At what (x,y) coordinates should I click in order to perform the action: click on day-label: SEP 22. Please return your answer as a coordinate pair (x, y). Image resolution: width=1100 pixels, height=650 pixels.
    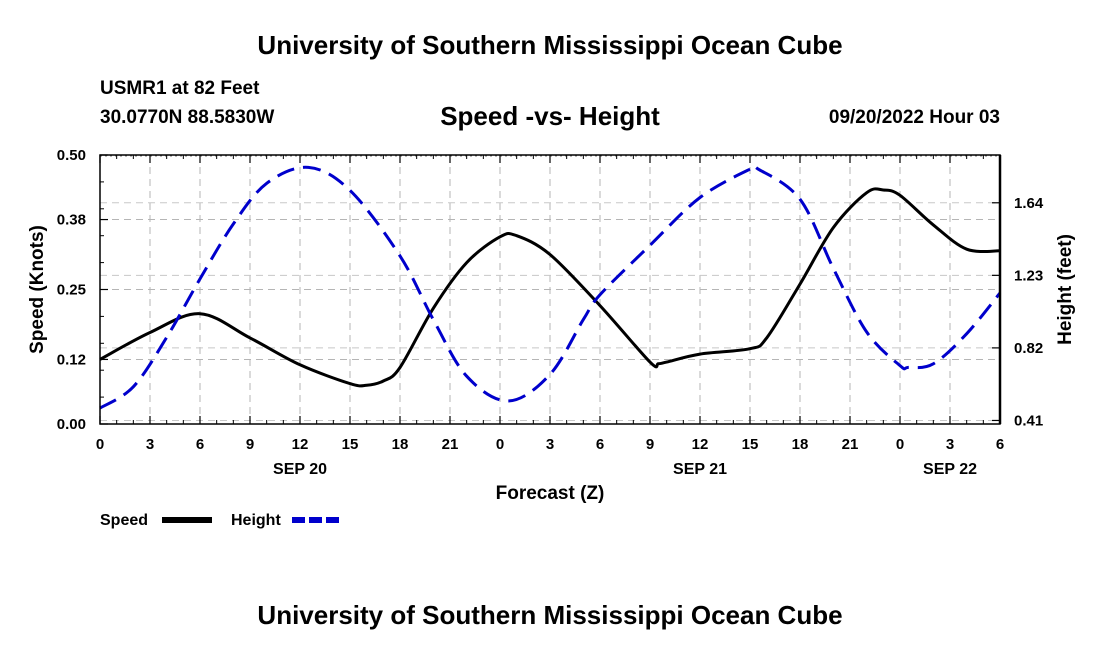
    Looking at the image, I should click on (950, 469).